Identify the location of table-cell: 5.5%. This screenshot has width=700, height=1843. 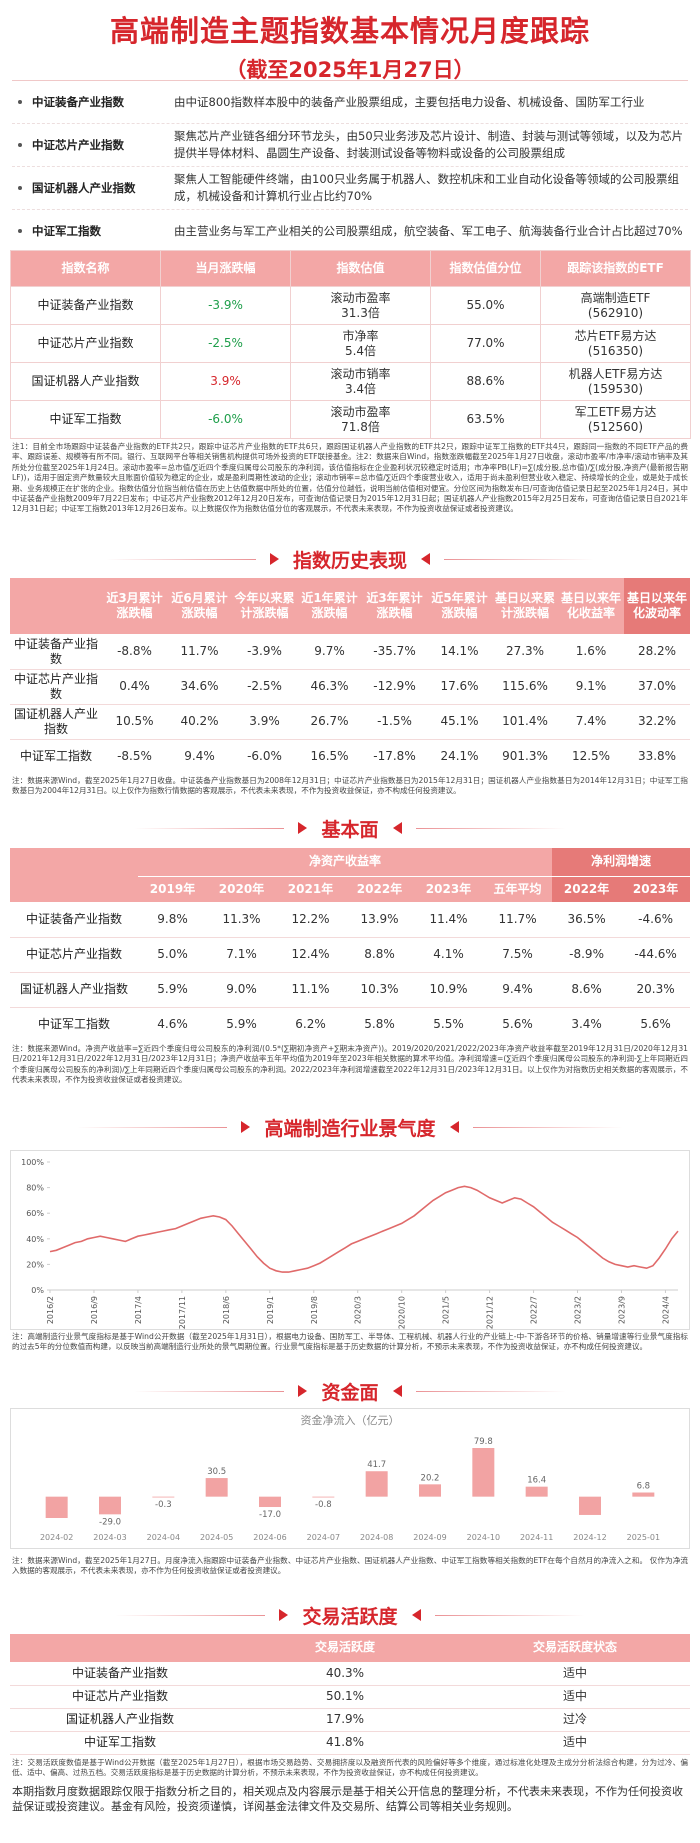
(448, 1024).